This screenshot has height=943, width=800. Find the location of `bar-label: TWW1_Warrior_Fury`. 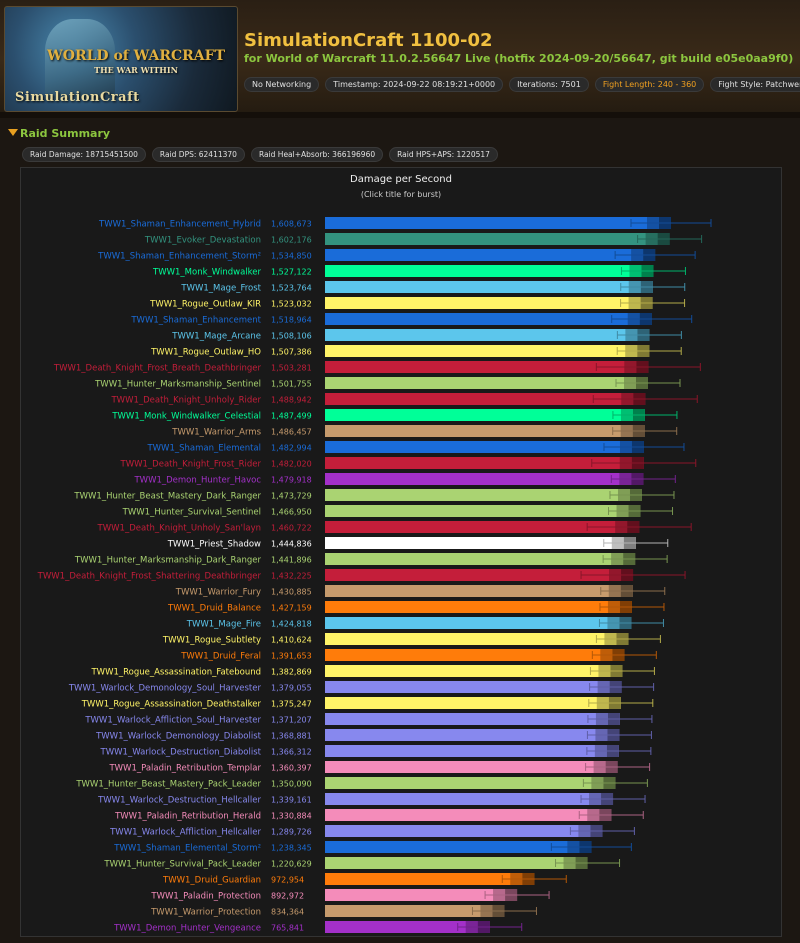

bar-label: TWW1_Warrior_Fury is located at coordinates (218, 593).